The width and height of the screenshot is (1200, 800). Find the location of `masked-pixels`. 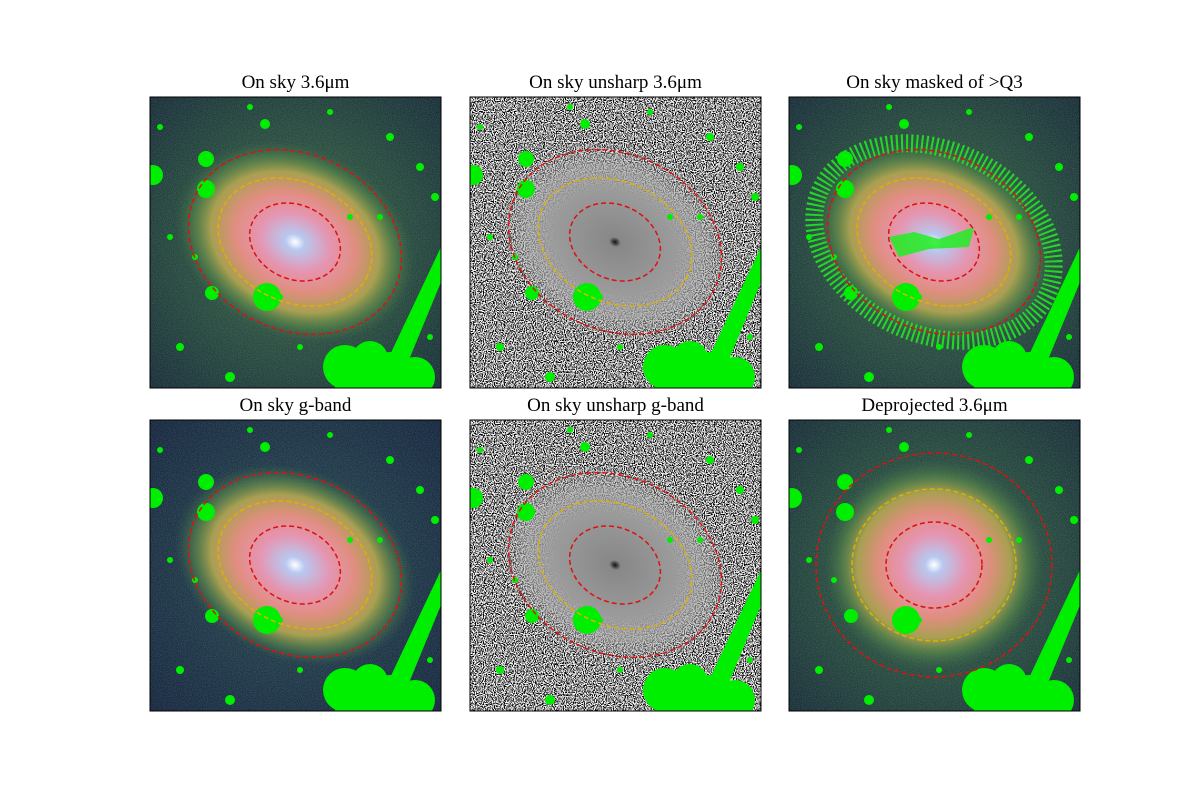

masked-pixels is located at coordinates (934, 242).